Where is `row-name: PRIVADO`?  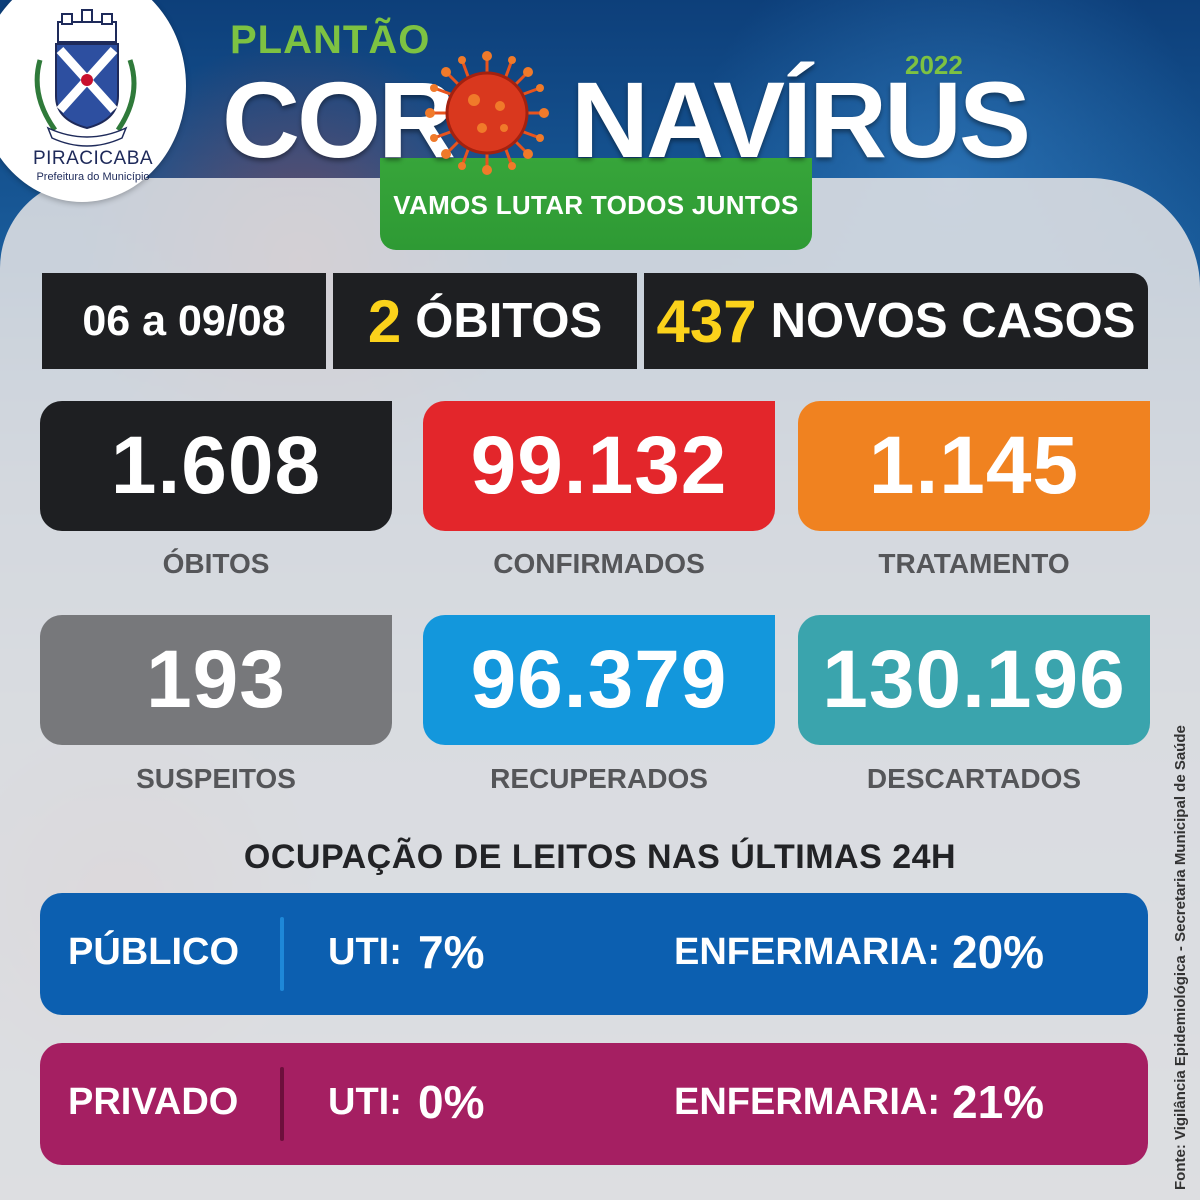
row-name: PRIVADO is located at coordinates (153, 1102).